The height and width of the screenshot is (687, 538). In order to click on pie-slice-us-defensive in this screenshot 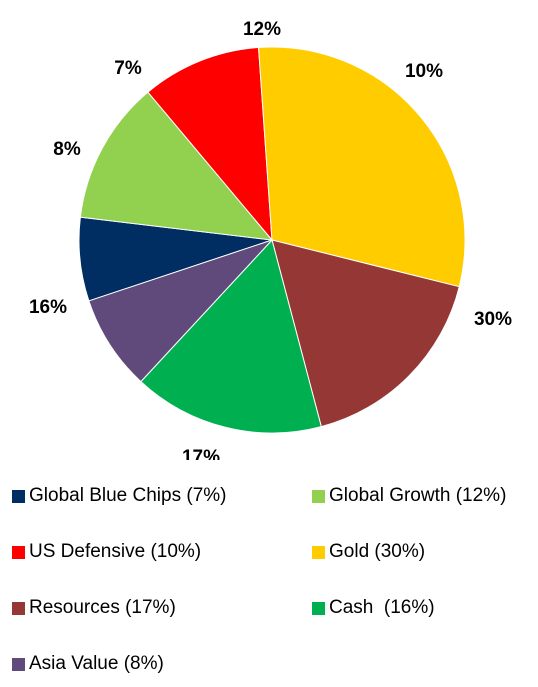, I will do `click(210, 144)`.